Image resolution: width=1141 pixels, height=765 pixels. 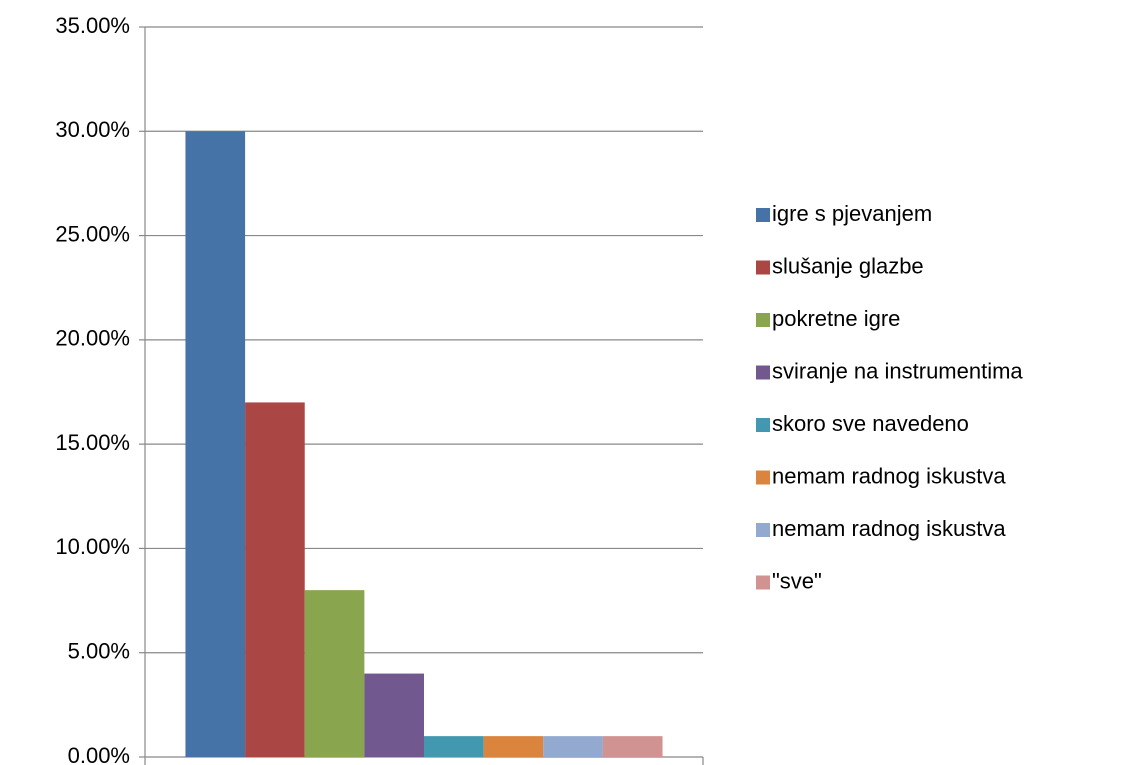 I want to click on y-tick-label: 20.00%, so click(x=92, y=338).